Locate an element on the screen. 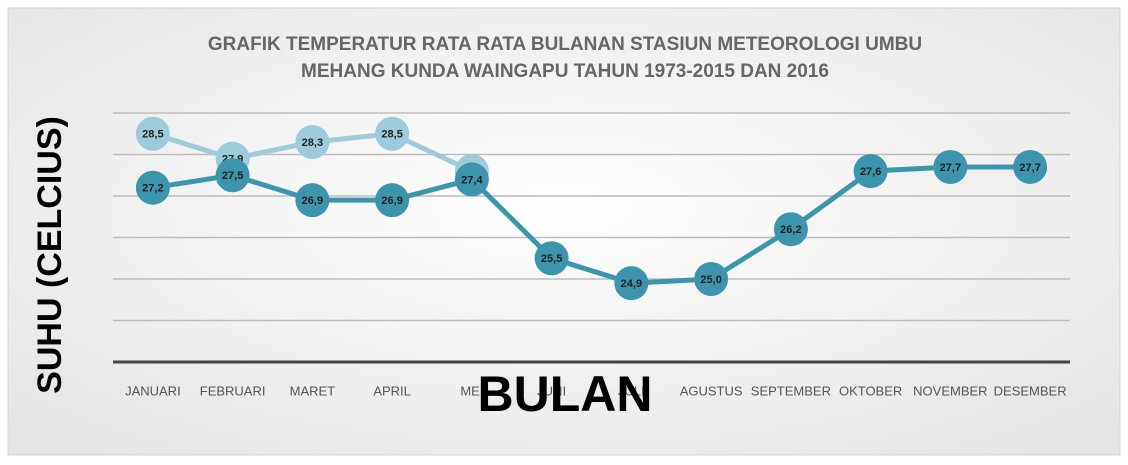  x-tick-label: MARET is located at coordinates (313, 390).